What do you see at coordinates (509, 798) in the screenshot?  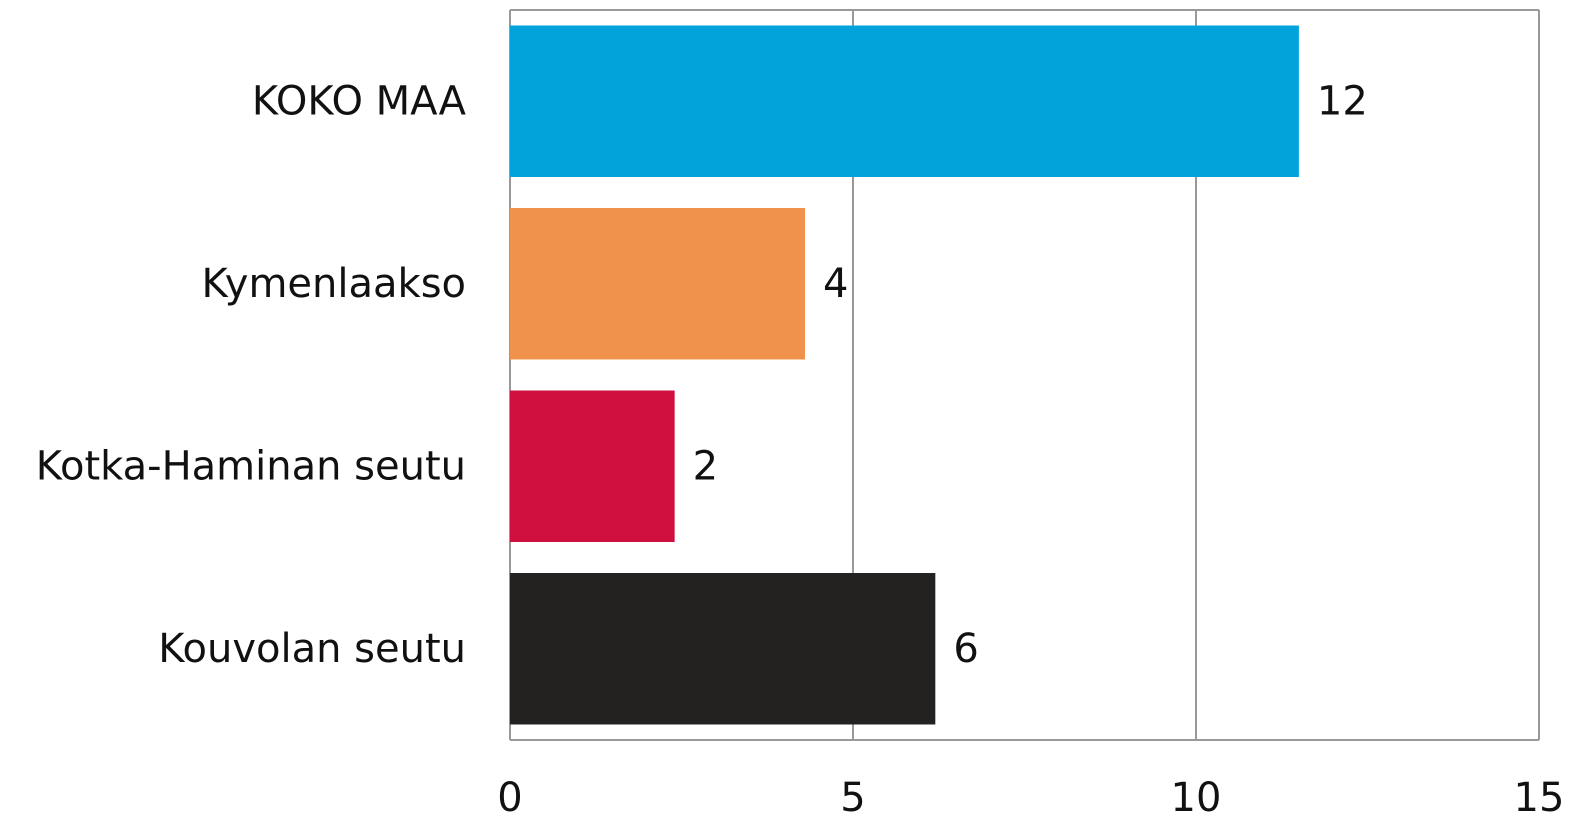 I see `x-tick-label: 0` at bounding box center [509, 798].